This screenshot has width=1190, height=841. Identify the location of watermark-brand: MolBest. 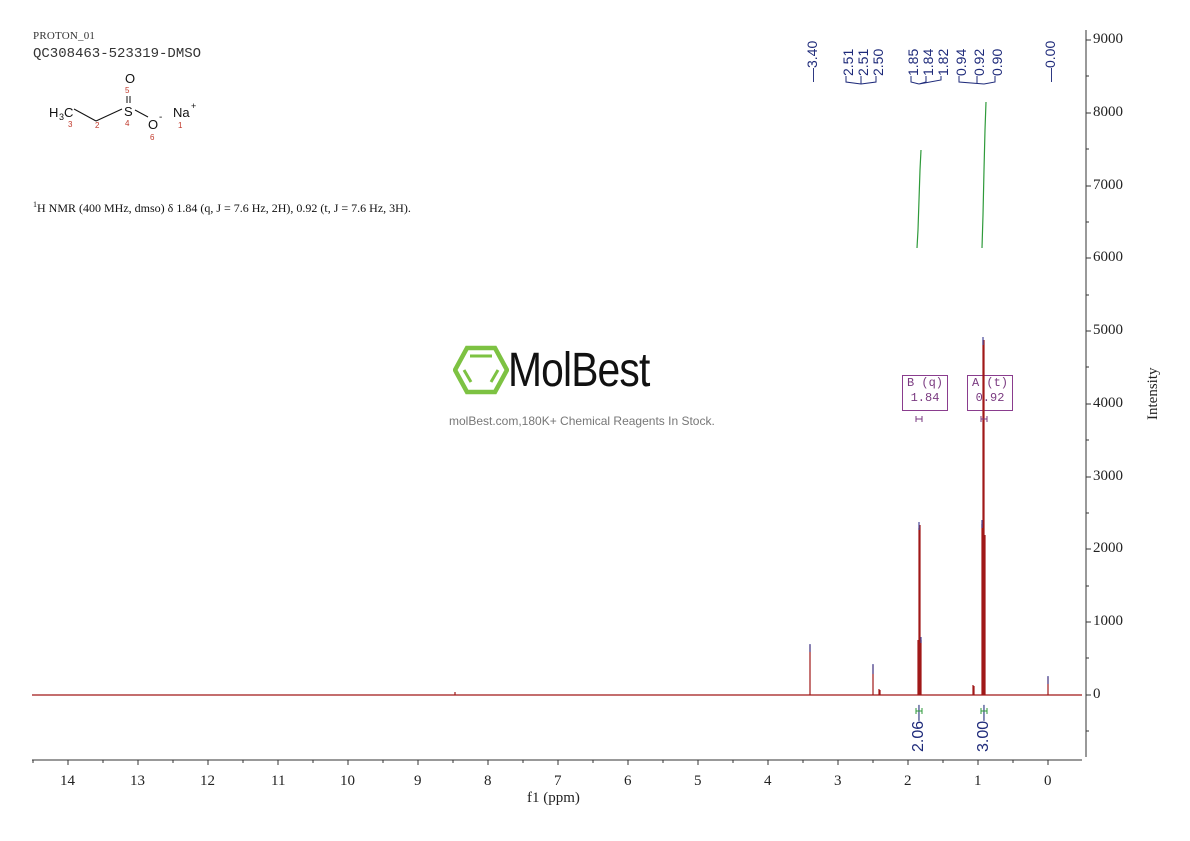
(579, 370).